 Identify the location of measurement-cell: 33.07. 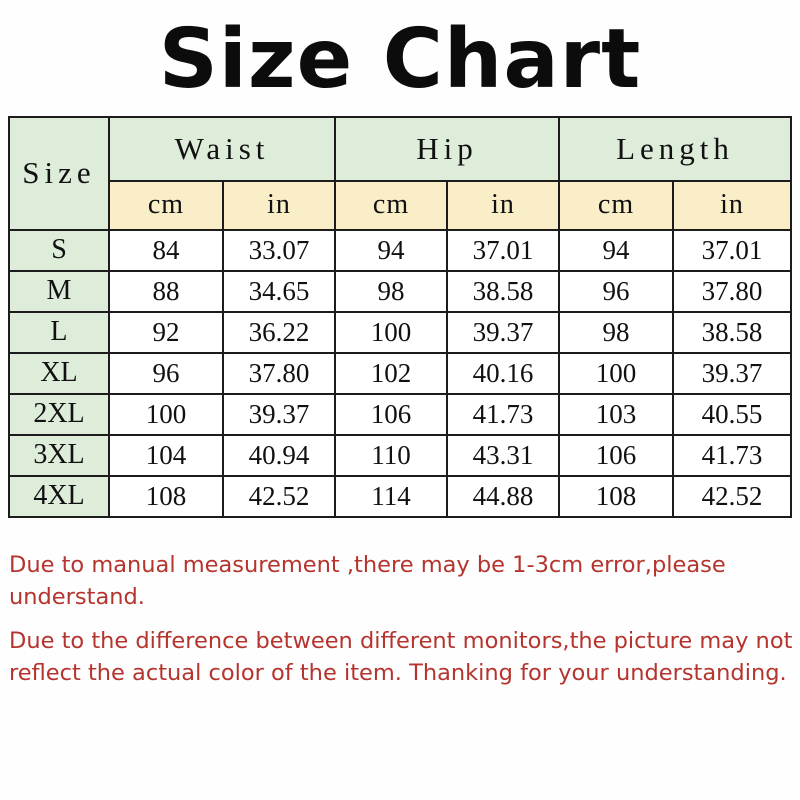
(279, 250).